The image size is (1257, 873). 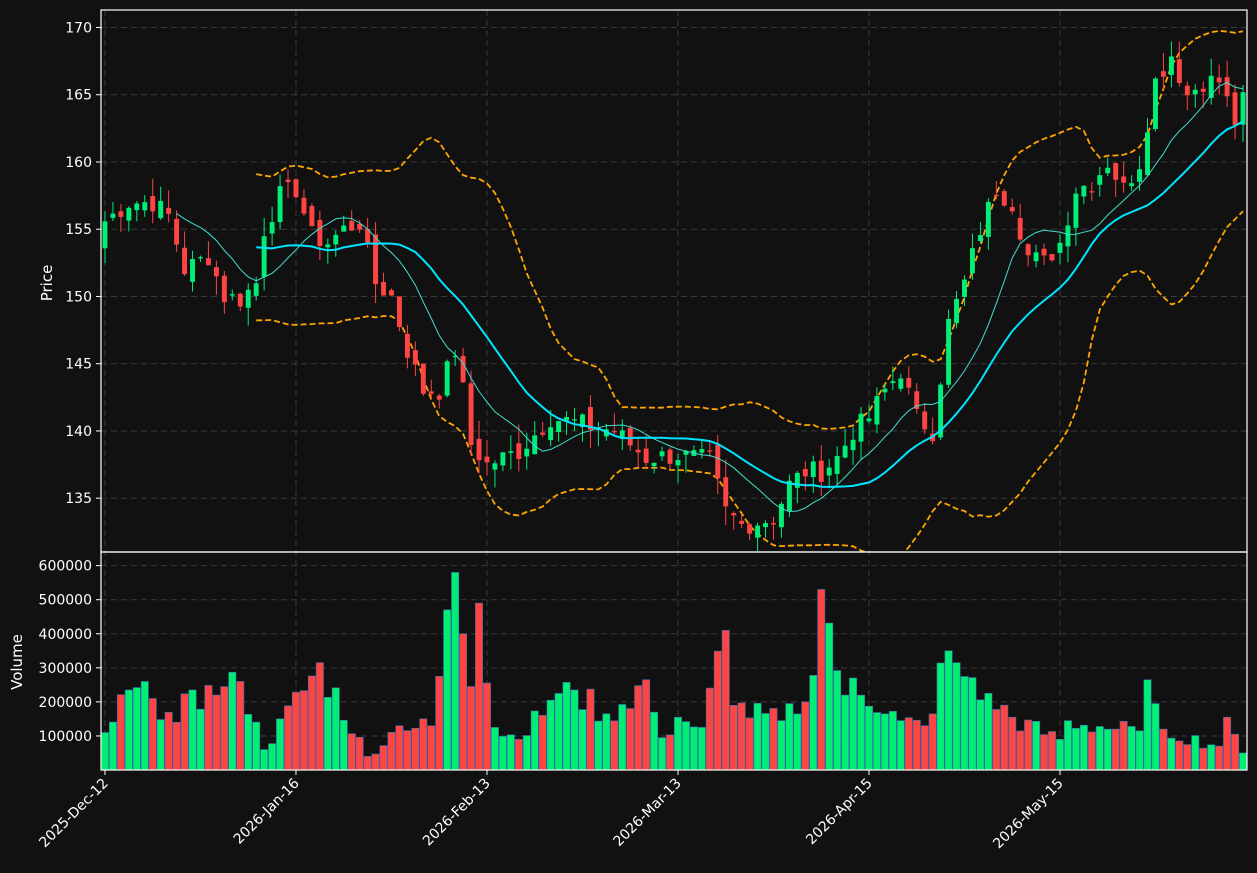 I want to click on volume-tick-label: 400000, so click(x=65, y=635).